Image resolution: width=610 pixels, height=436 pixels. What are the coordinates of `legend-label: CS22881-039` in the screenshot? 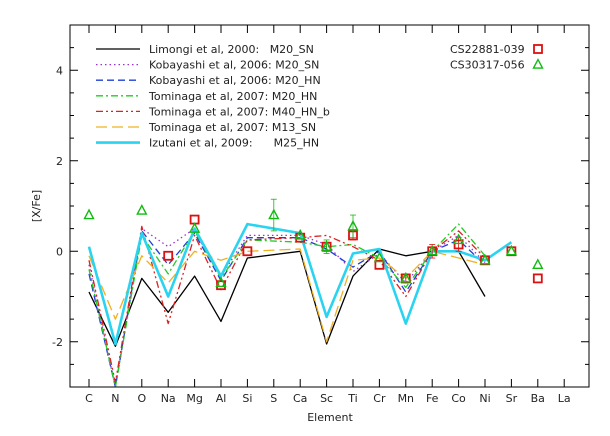 It's located at (487, 49).